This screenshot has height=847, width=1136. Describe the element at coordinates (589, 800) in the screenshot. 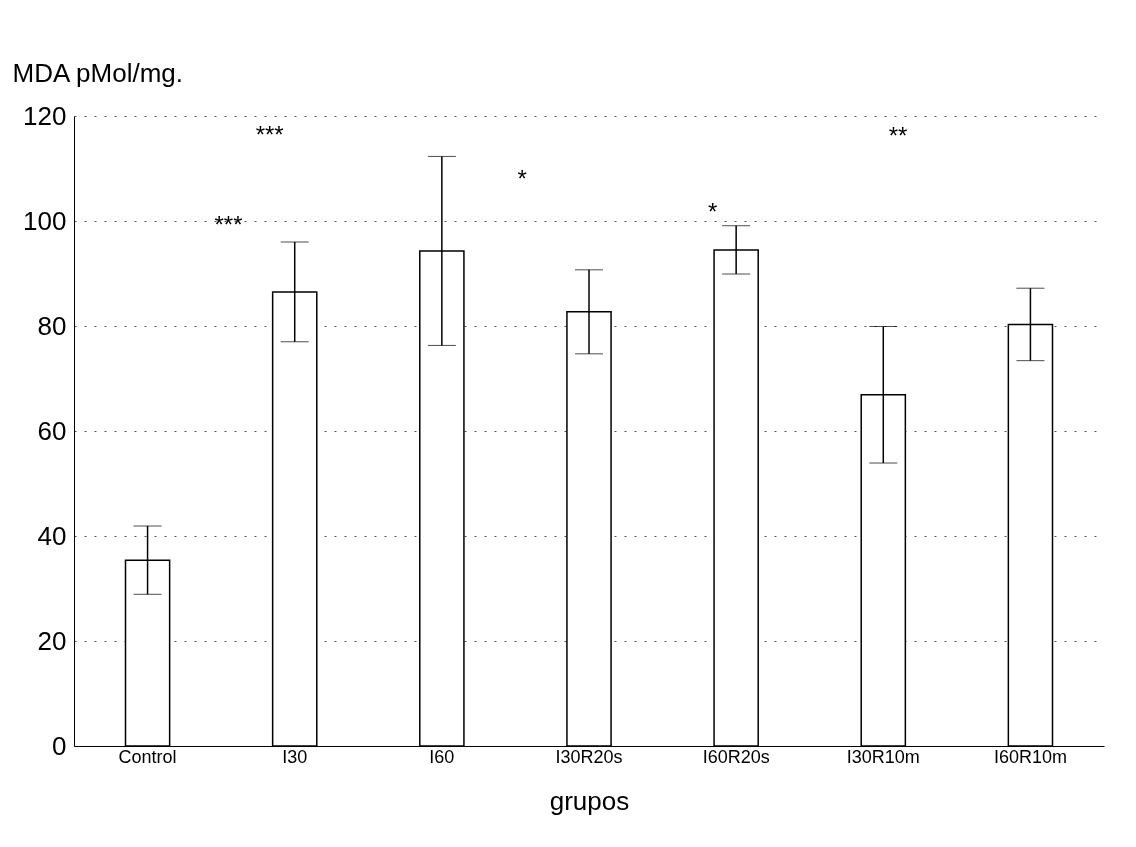

I see `x-axis-title: grupos` at that location.